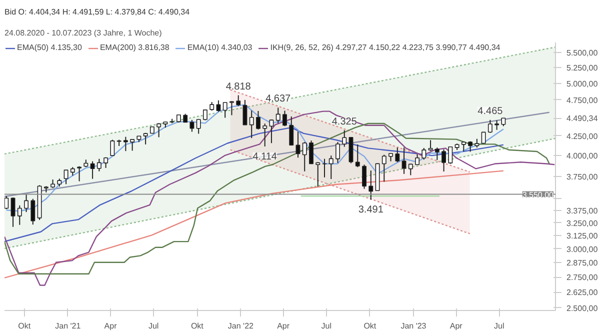 The height and width of the screenshot is (333, 600). I want to click on y-tick-label: 4.250,00, so click(582, 136).